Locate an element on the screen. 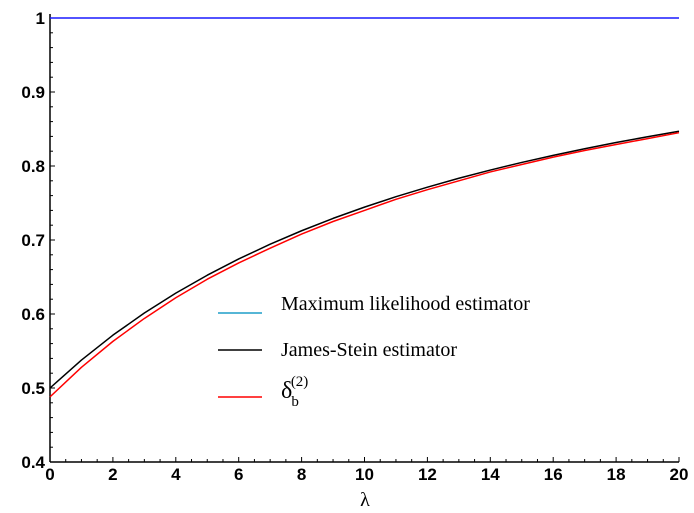 Image resolution: width=694 pixels, height=513 pixels. y-tick-label: 0.4 is located at coordinates (33, 462).